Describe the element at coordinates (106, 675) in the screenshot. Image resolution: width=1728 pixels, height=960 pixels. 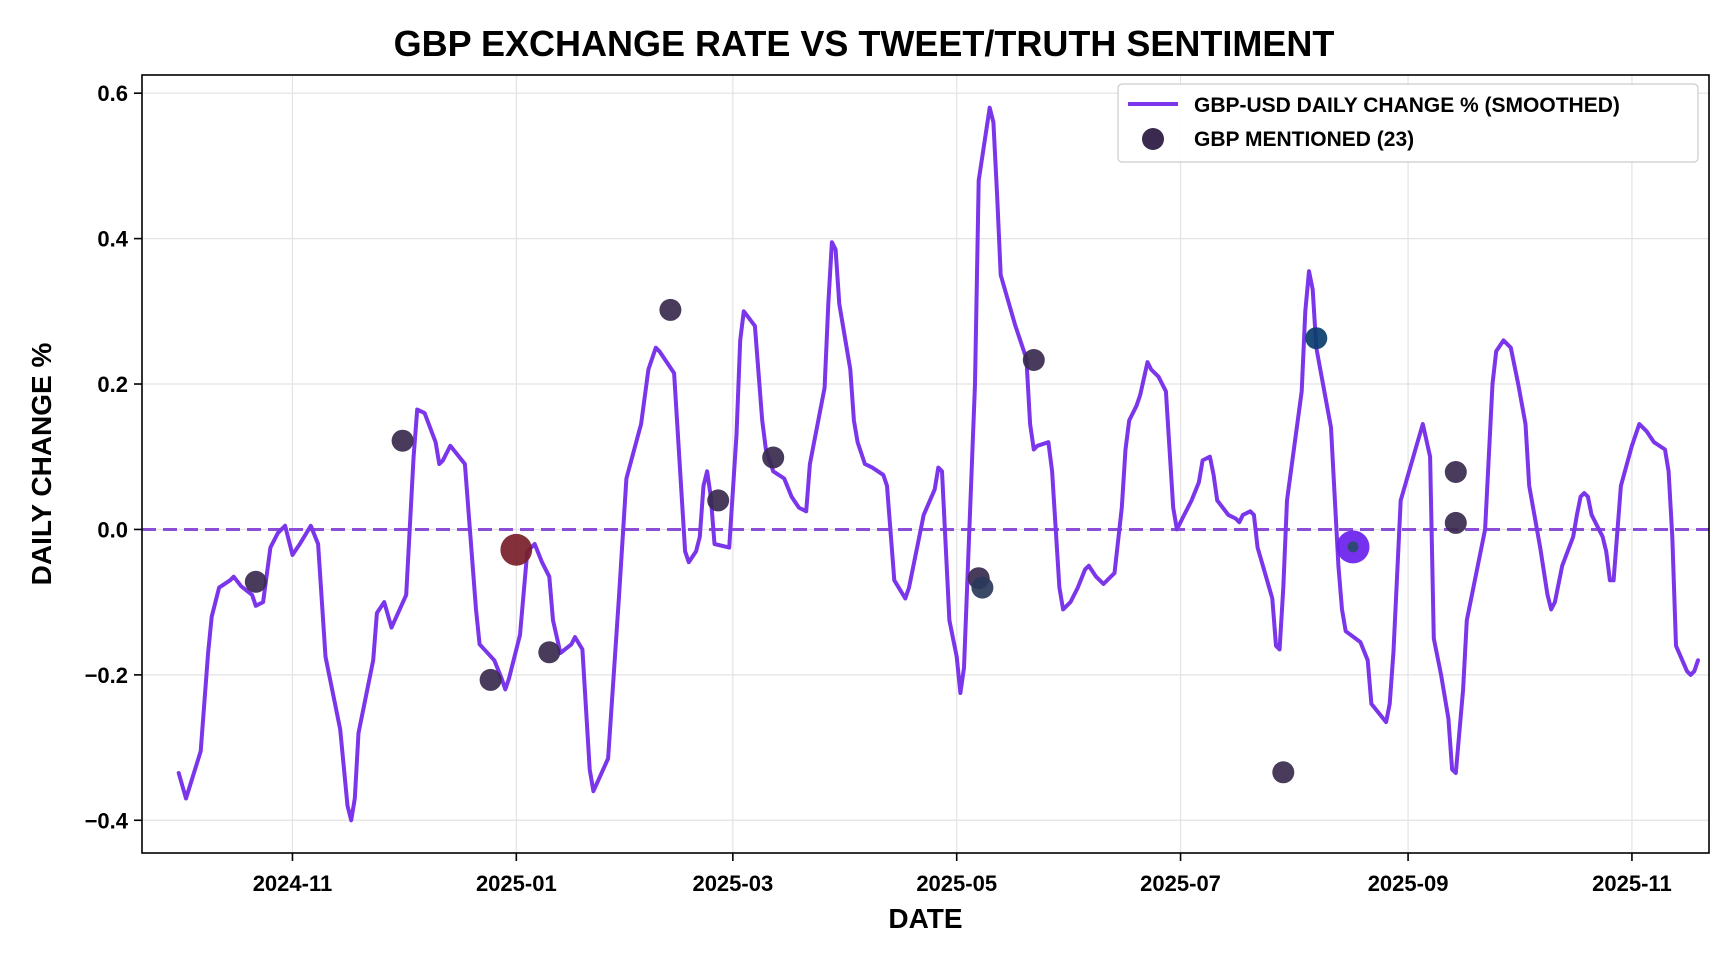
I see `y-tick-label: −0.2` at that location.